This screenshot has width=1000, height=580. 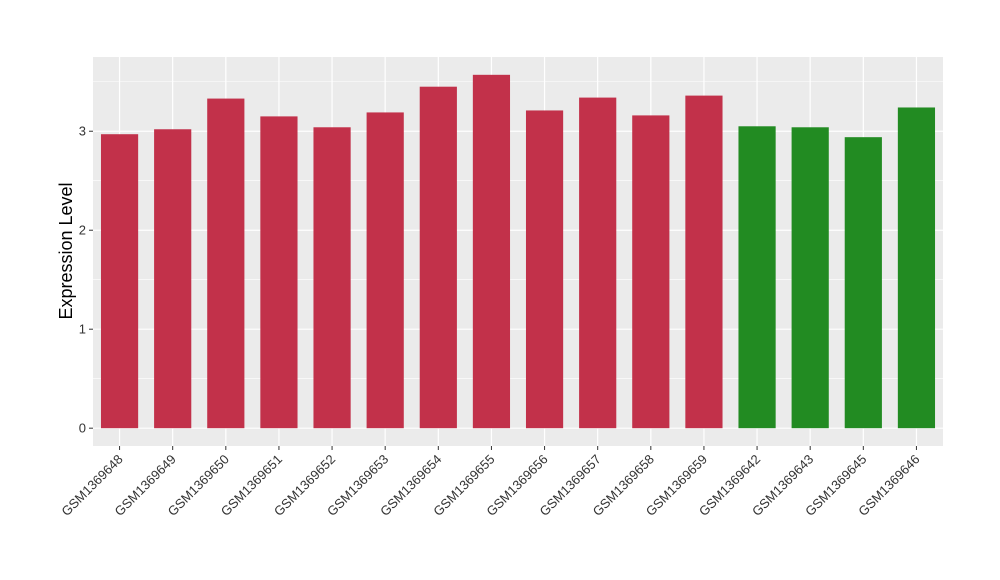 I want to click on bar-GSM1369643, so click(x=810, y=278).